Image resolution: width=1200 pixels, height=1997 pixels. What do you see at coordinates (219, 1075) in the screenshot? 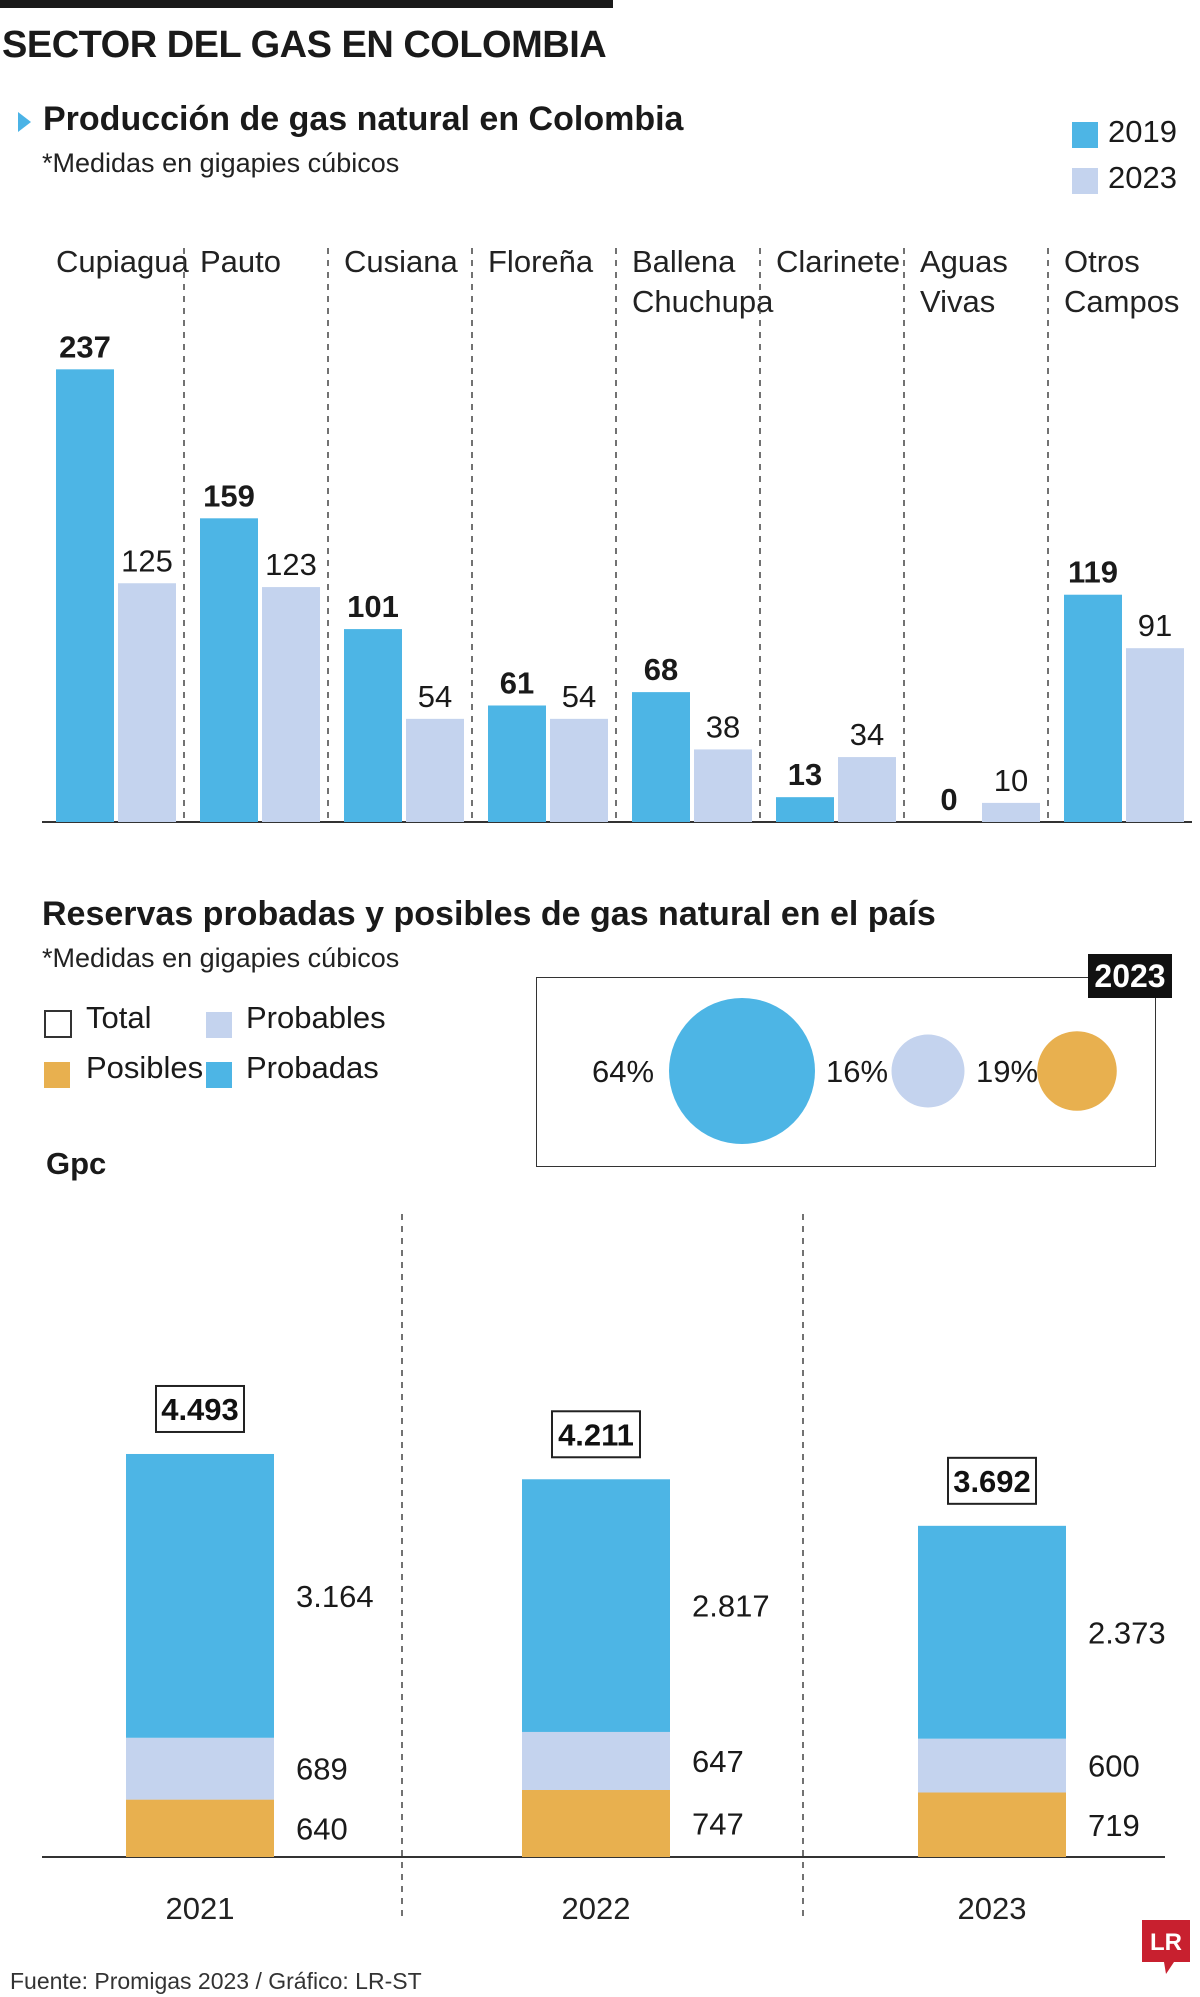
I see `legend-swatch-probadas` at bounding box center [219, 1075].